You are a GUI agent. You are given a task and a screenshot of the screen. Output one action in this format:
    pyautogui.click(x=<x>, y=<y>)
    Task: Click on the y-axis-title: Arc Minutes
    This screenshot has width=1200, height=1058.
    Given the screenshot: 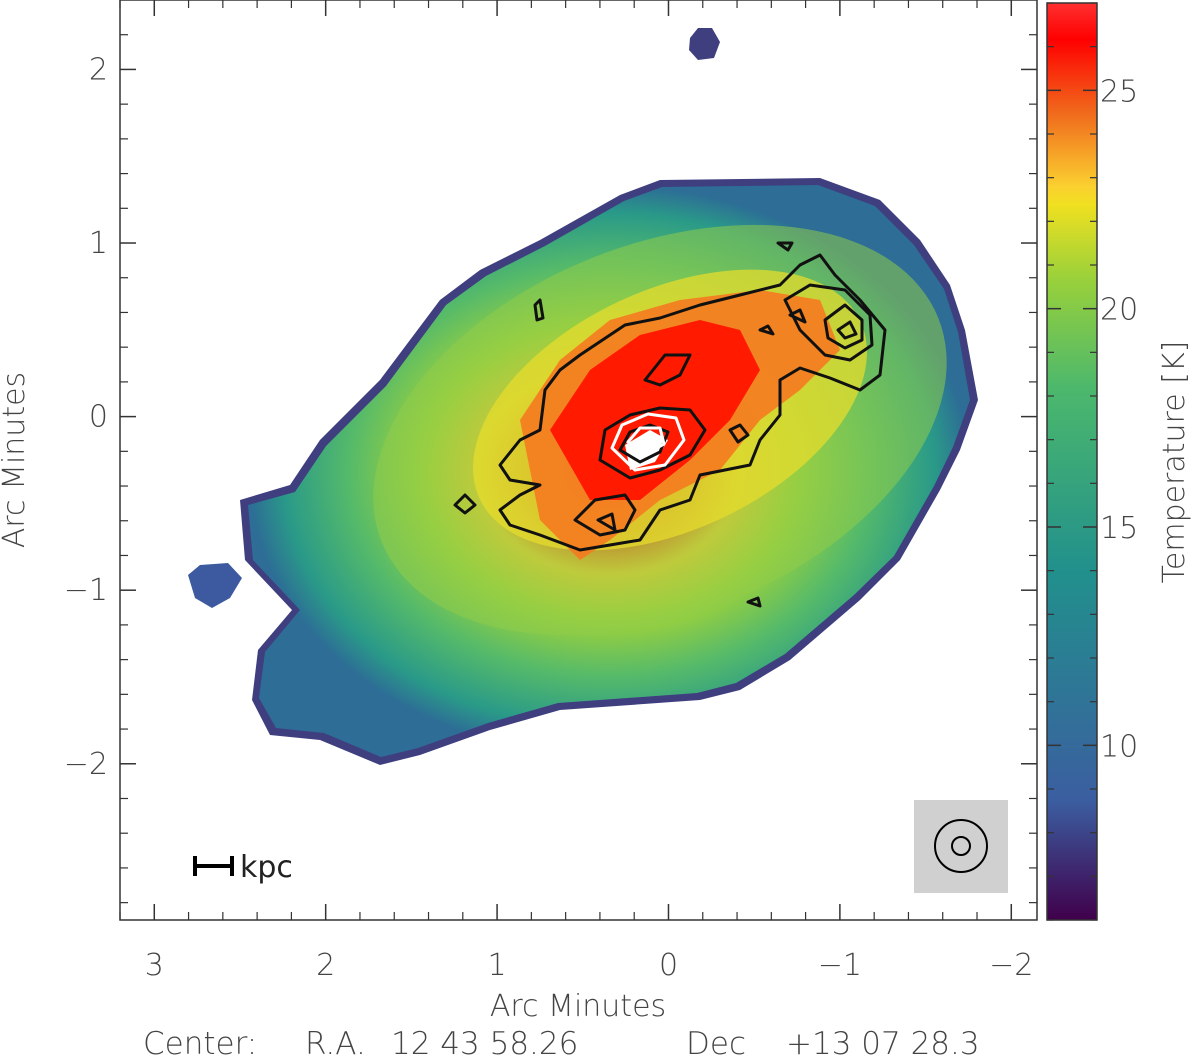 What is the action you would take?
    pyautogui.click(x=16, y=460)
    